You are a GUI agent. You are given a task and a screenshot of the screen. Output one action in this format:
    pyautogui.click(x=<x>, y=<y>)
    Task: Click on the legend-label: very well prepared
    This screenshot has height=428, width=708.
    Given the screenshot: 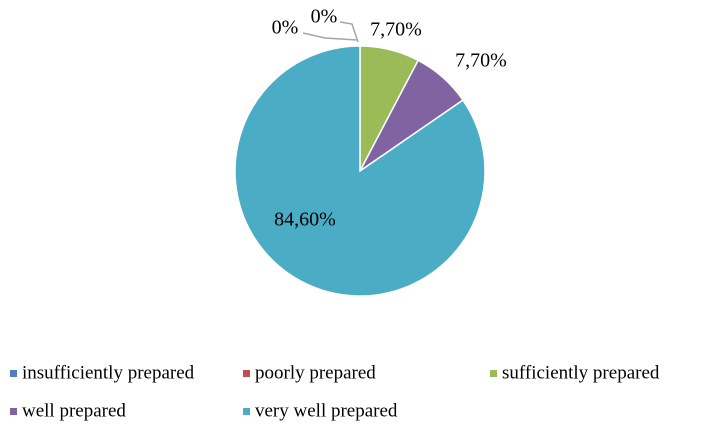 What is the action you would take?
    pyautogui.click(x=326, y=410)
    